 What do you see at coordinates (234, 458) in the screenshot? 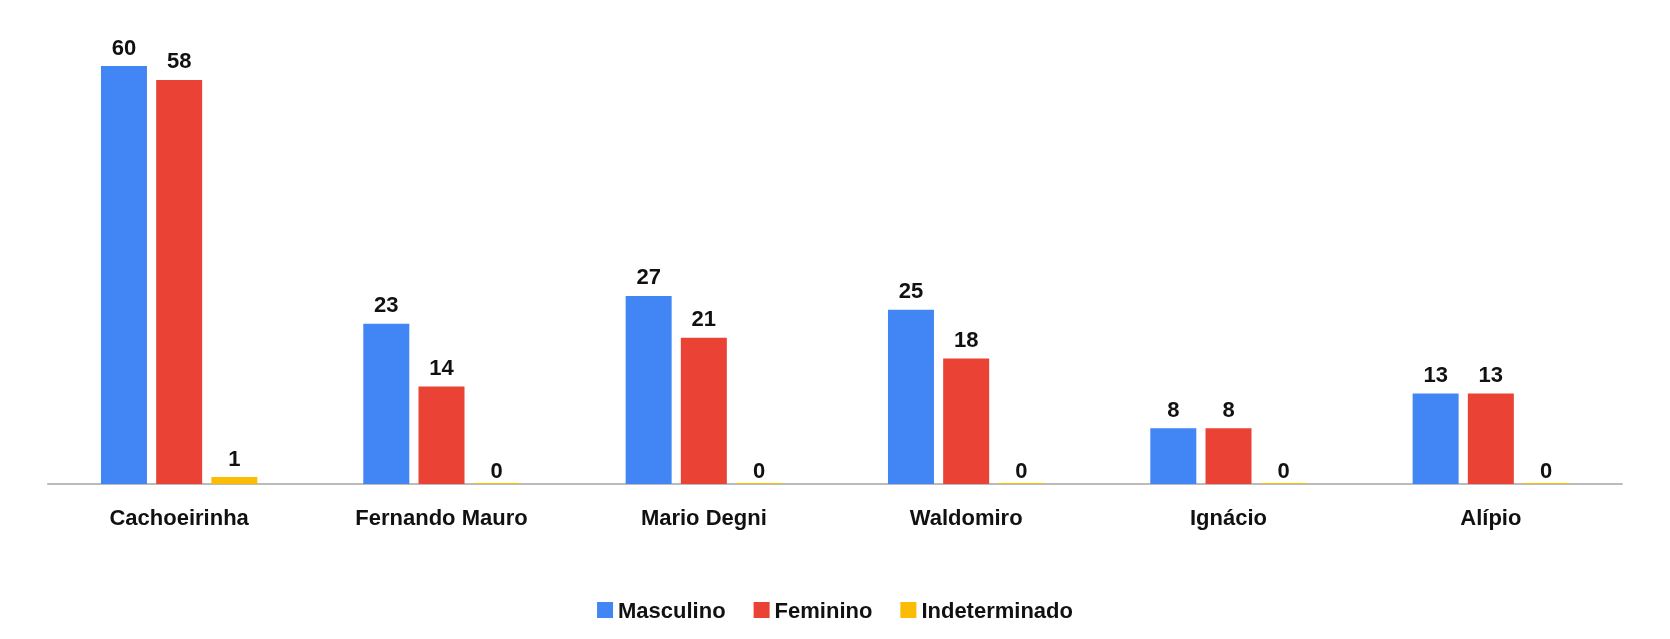
I see `data-label: 1` at bounding box center [234, 458].